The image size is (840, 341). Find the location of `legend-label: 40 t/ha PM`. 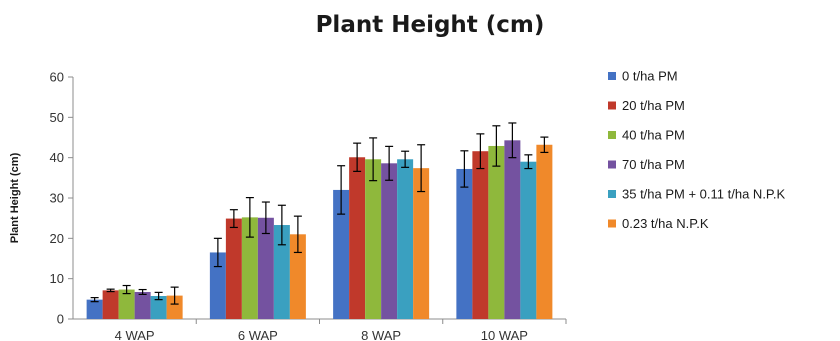

legend-label: 40 t/ha PM is located at coordinates (653, 135).